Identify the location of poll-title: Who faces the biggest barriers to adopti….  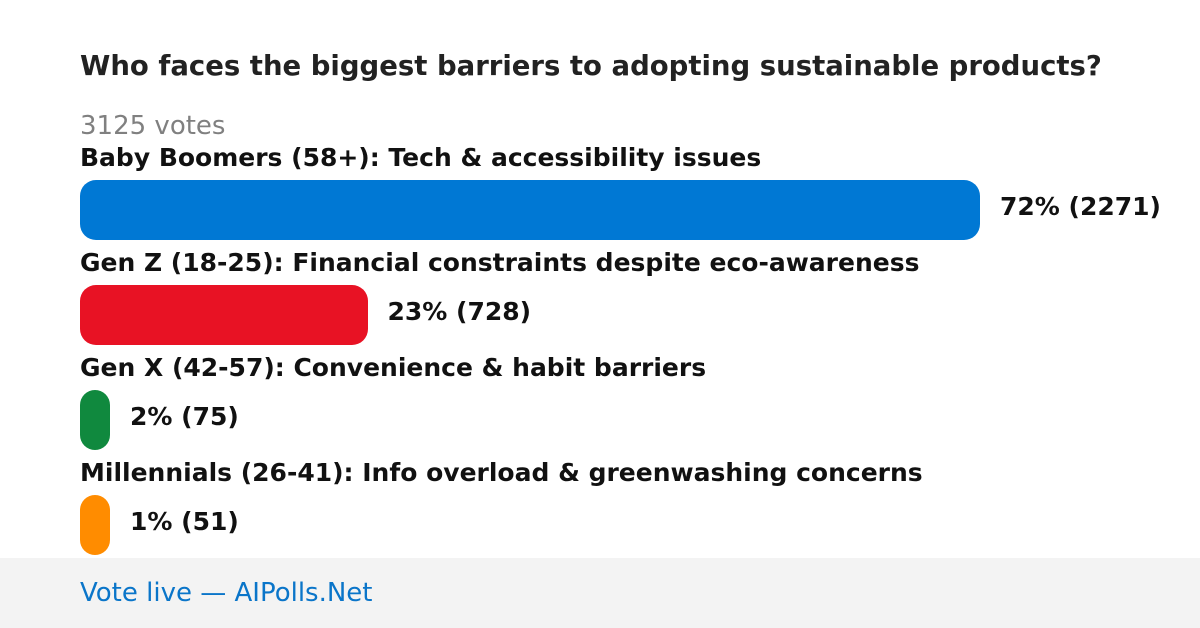
(591, 66).